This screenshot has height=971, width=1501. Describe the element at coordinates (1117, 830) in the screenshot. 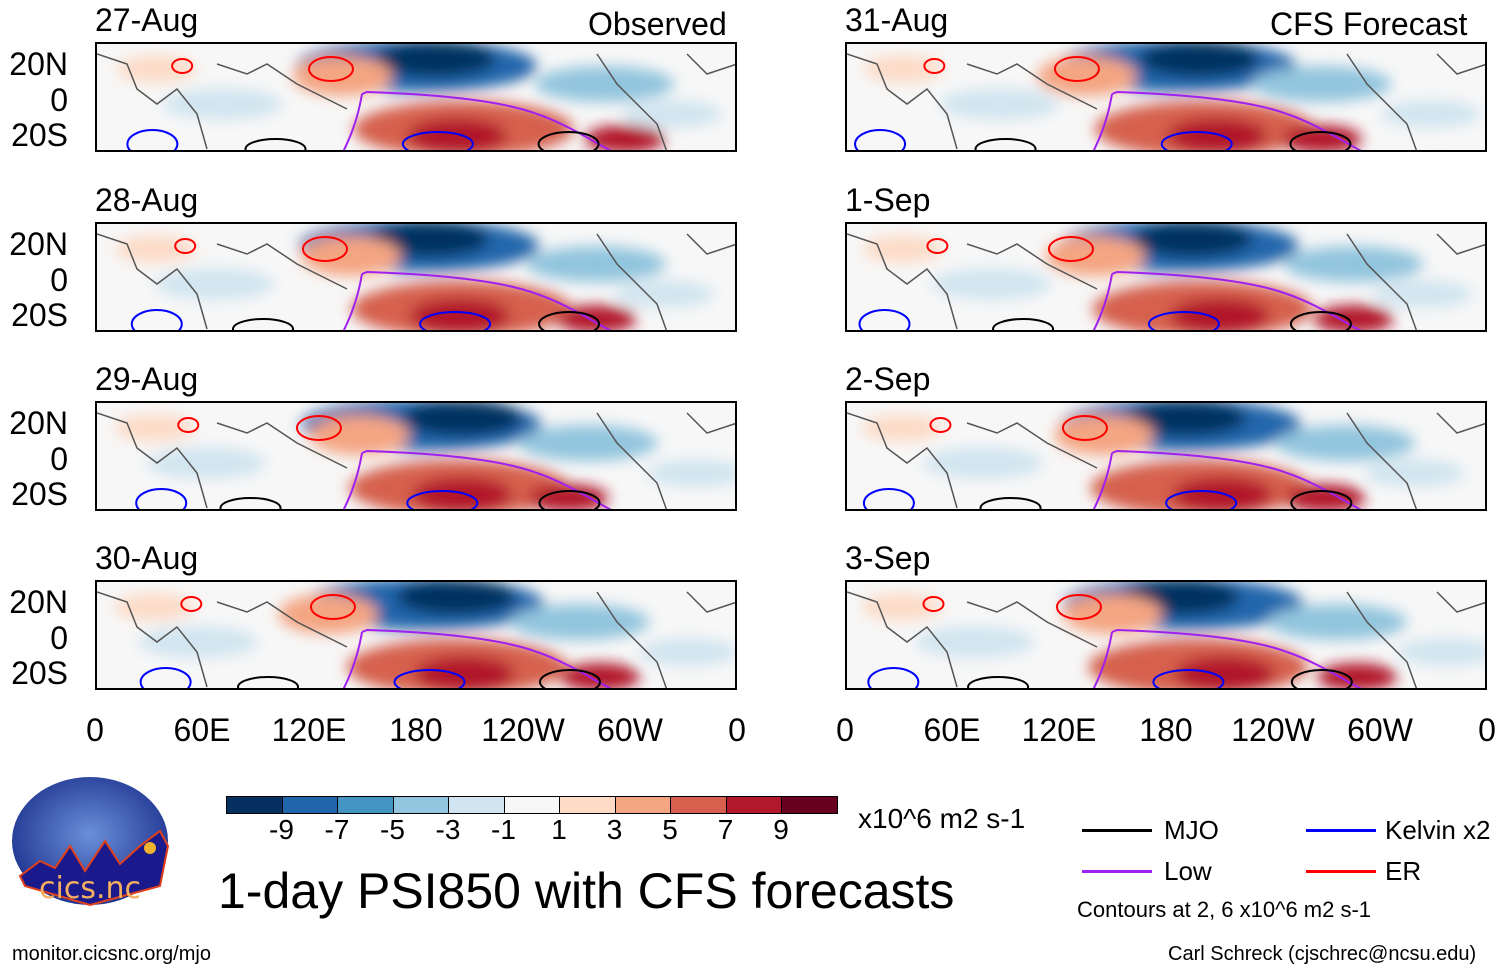

I see `legend-line-mjo` at that location.